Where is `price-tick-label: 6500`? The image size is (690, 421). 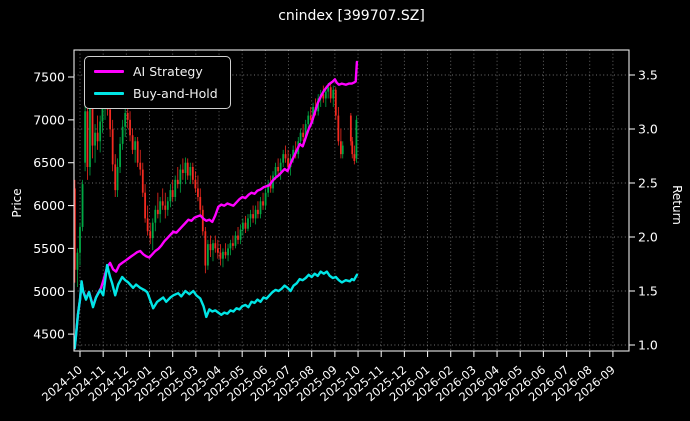 price-tick-label: 6500 is located at coordinates (49, 162).